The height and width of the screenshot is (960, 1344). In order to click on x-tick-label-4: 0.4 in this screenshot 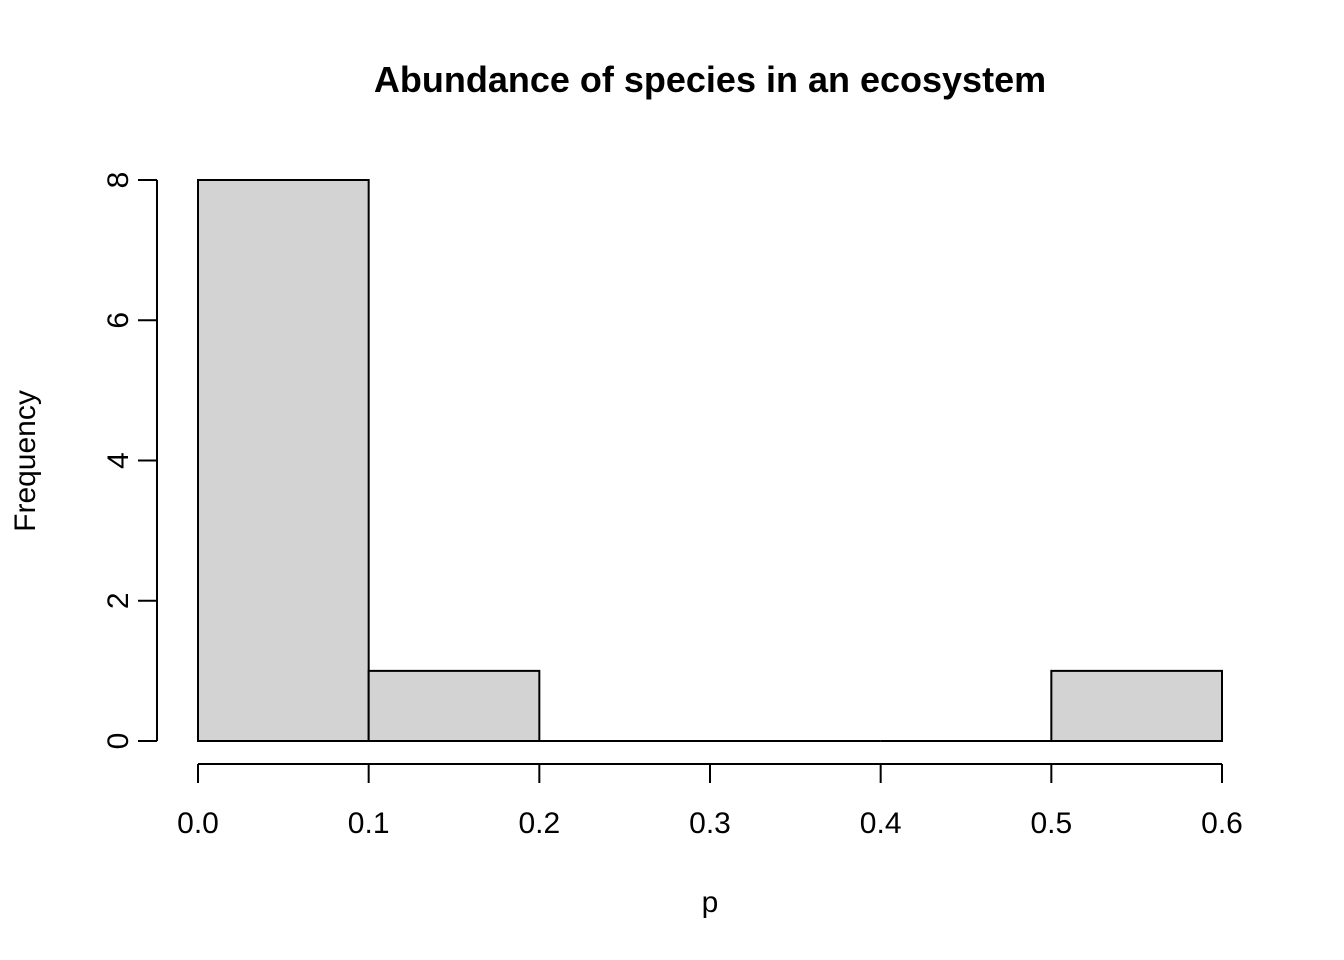, I will do `click(881, 823)`.